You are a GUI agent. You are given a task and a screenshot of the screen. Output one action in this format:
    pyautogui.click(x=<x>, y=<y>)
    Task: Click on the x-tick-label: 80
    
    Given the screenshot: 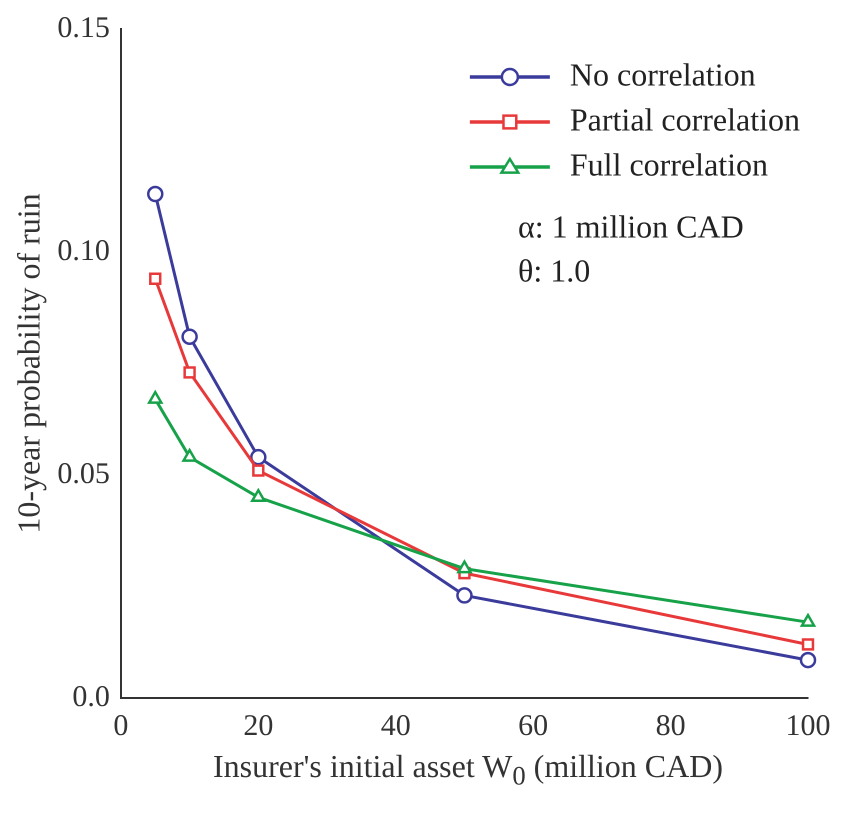 What is the action you would take?
    pyautogui.click(x=671, y=725)
    